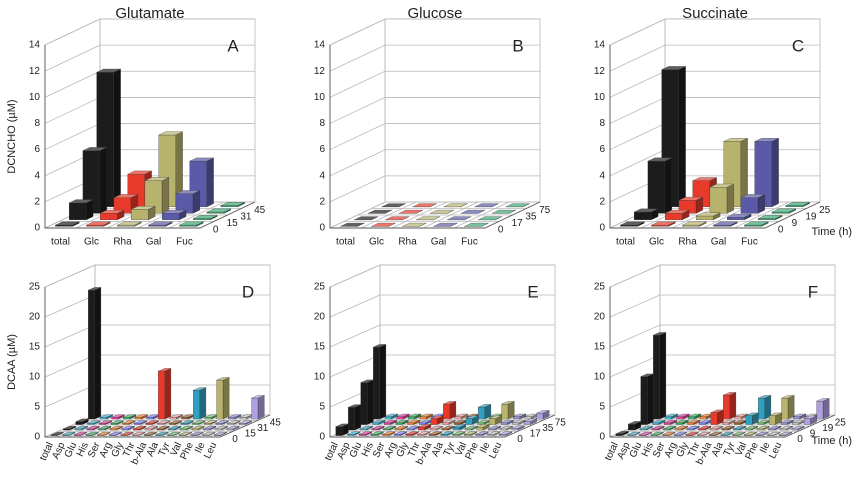 The width and height of the screenshot is (856, 479). Describe the element at coordinates (35, 377) in the screenshot. I see `y-tick-label: 10` at that location.